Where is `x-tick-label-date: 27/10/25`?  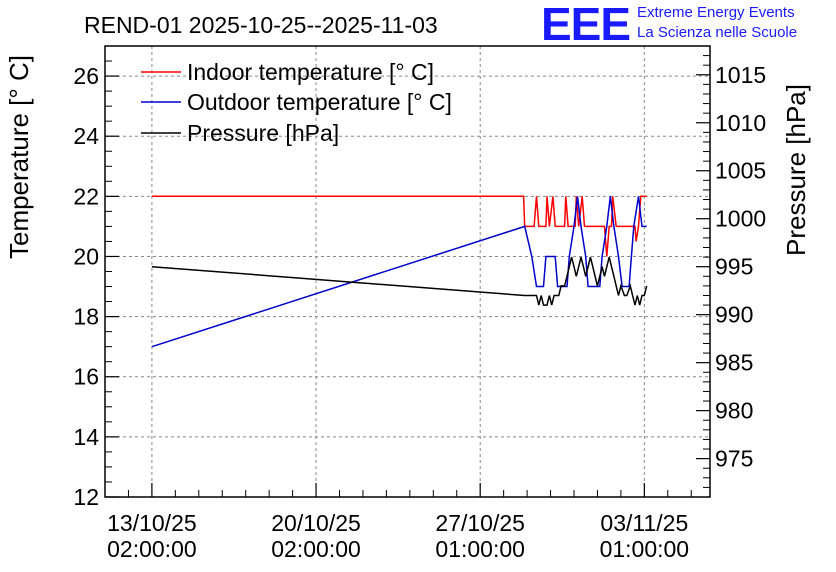
x-tick-label-date: 27/10/25 is located at coordinates (480, 523).